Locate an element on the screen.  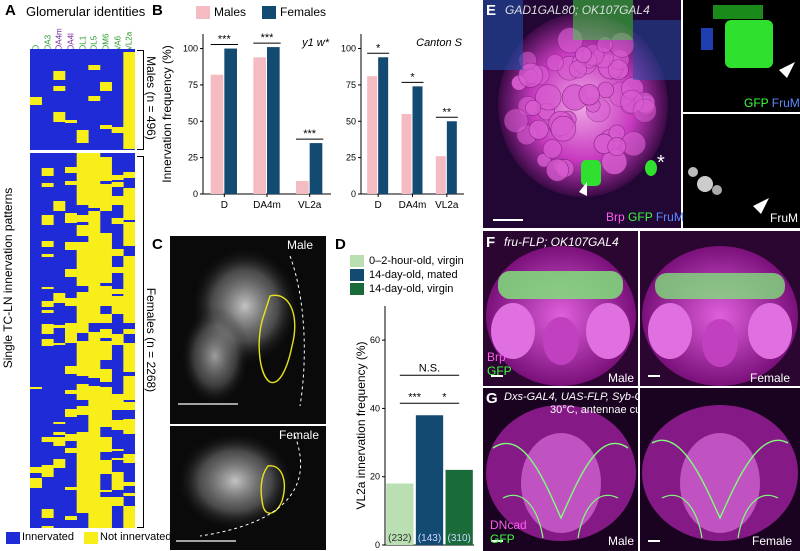
y-tick-label: 60 is located at coordinates (375, 340).